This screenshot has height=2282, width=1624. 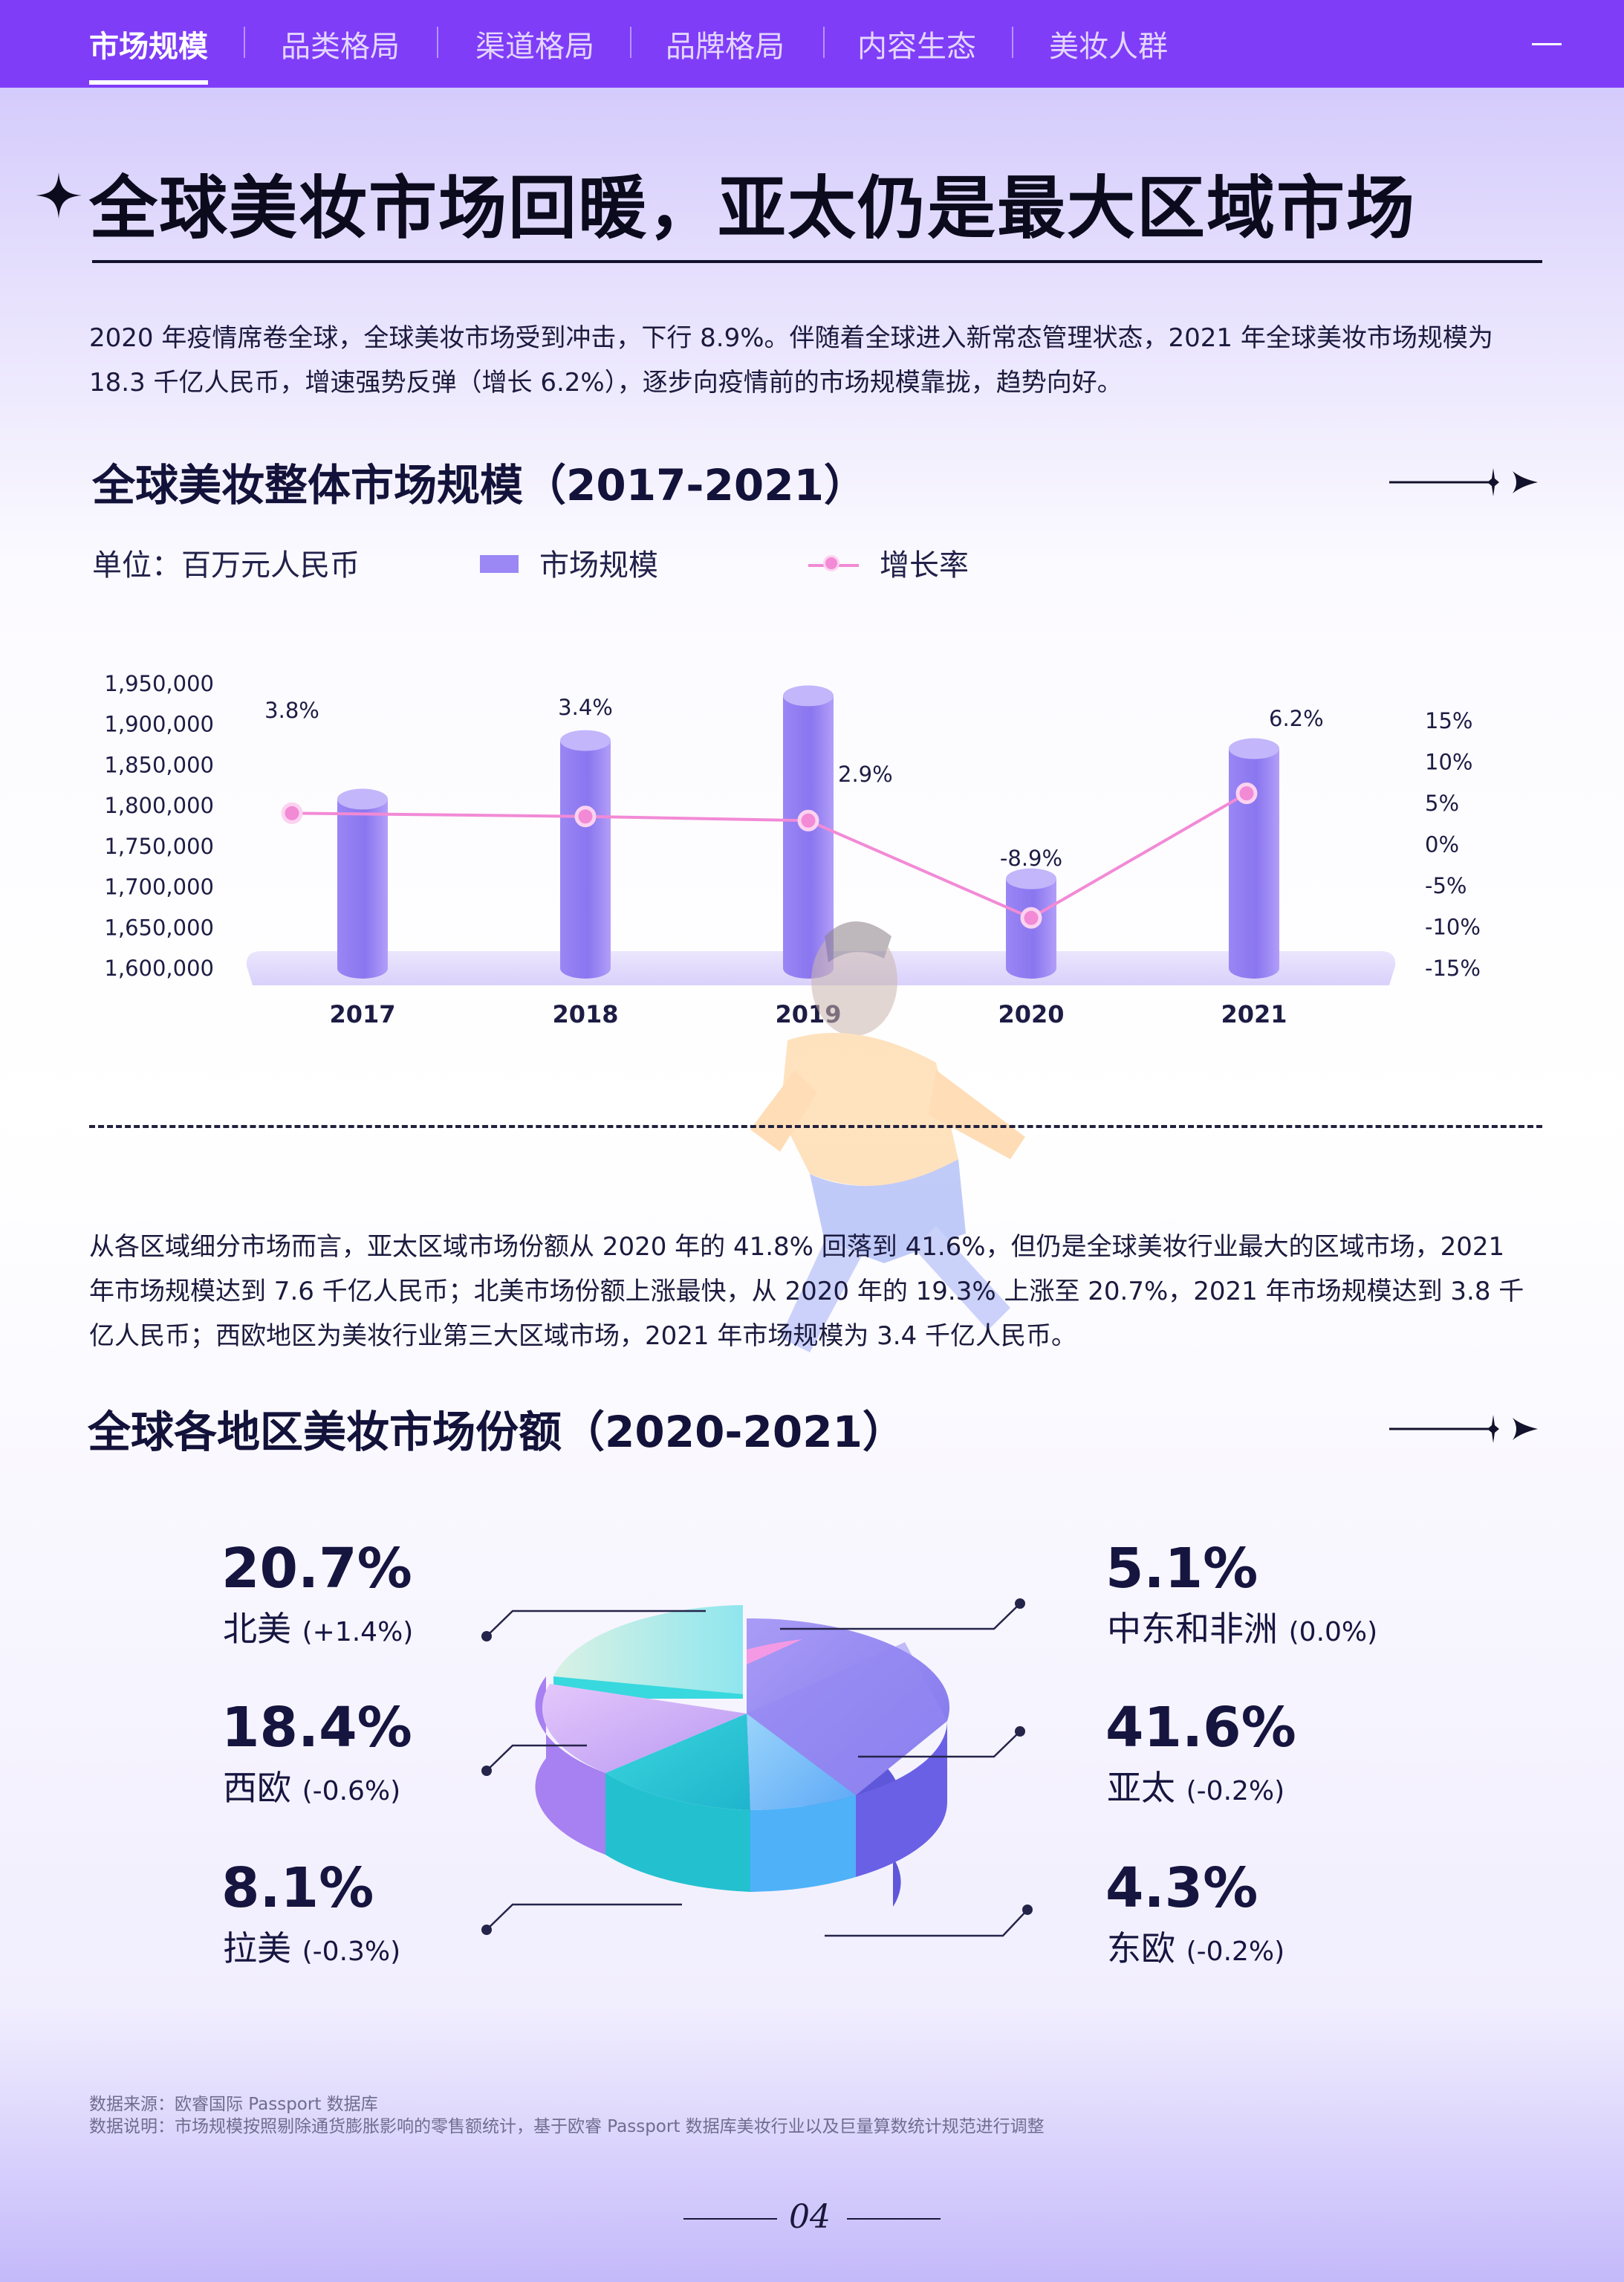 What do you see at coordinates (148, 44) in the screenshot?
I see `tab-market-size: 市场规模` at bounding box center [148, 44].